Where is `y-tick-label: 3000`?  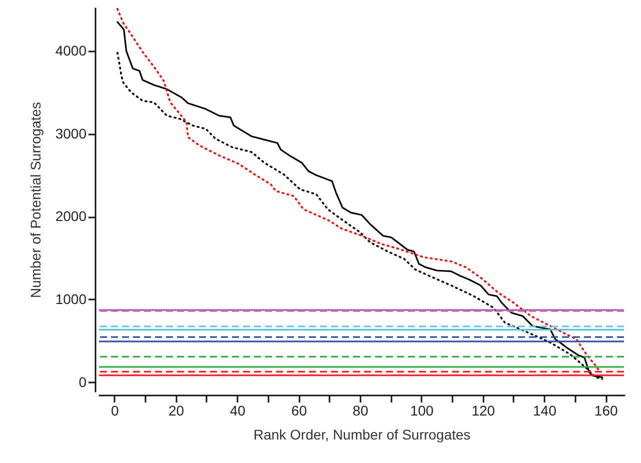 y-tick-label: 3000 is located at coordinates (71, 133).